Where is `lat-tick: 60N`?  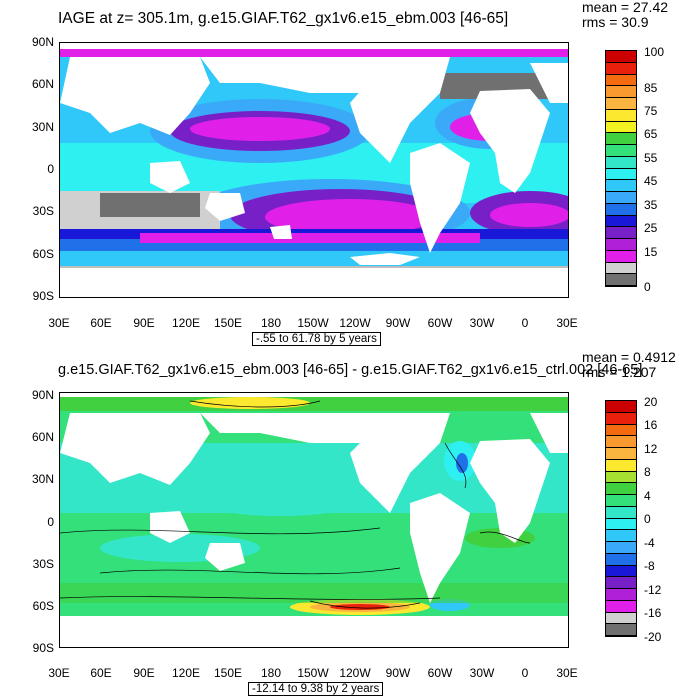 lat-tick: 60N is located at coordinates (42, 437).